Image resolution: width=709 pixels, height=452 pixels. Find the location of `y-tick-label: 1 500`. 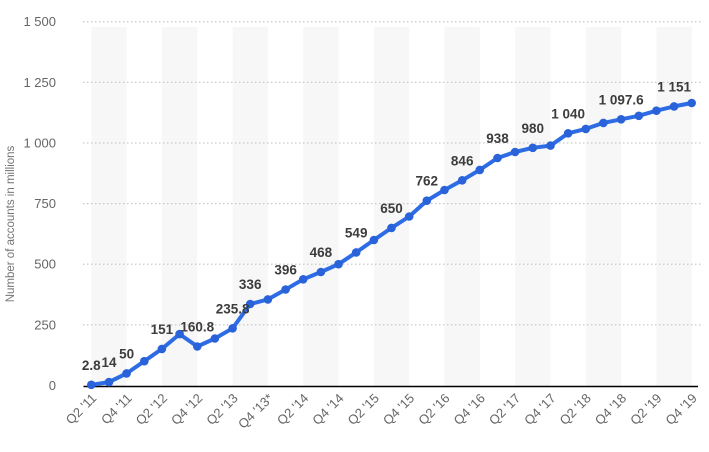

y-tick-label: 1 500 is located at coordinates (39, 21).